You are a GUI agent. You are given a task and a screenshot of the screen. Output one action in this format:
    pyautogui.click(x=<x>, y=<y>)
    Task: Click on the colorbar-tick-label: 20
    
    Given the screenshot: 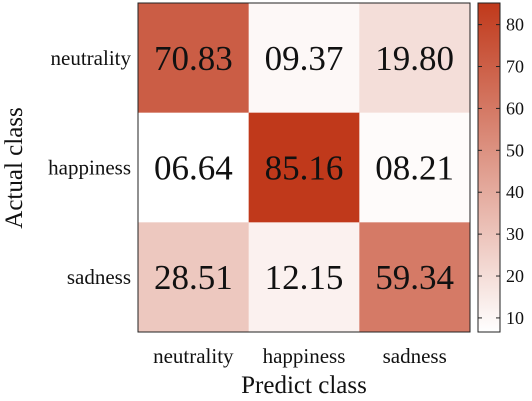 What is the action you would take?
    pyautogui.click(x=515, y=276)
    